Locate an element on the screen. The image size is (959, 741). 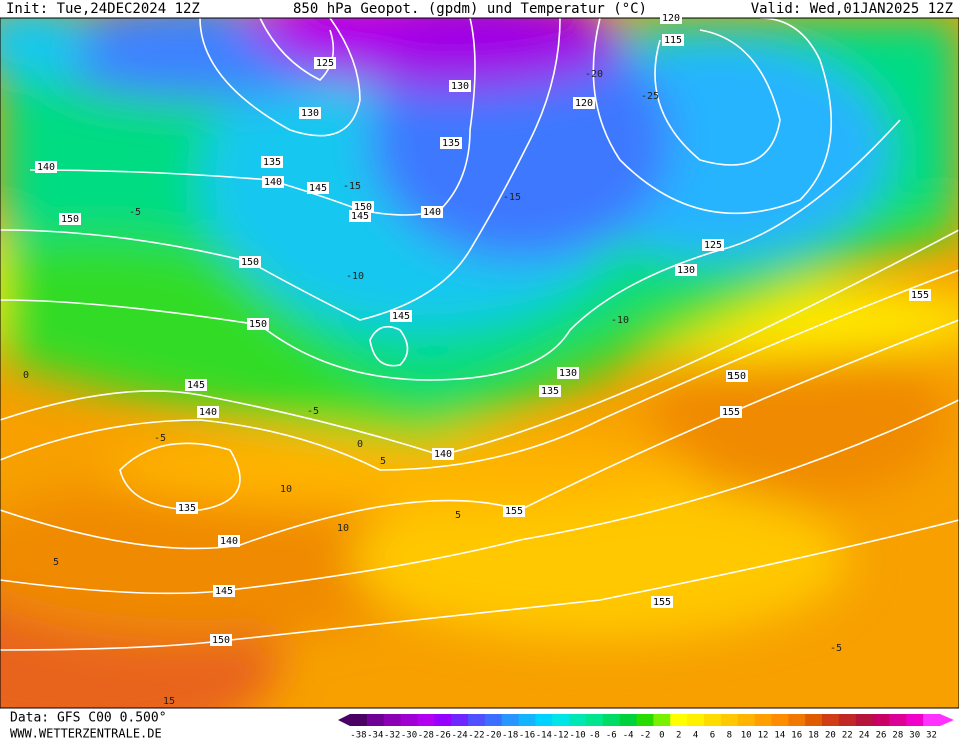
site: WWW.WETTERZENTRALE.DE is located at coordinates (86, 734).